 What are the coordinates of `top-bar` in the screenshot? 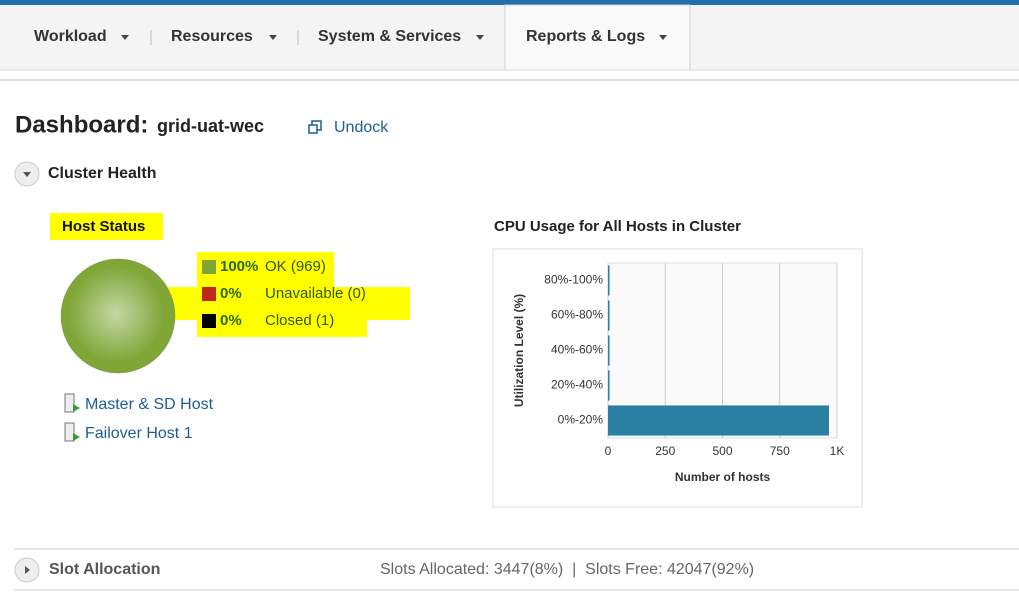 It's located at (509, 2).